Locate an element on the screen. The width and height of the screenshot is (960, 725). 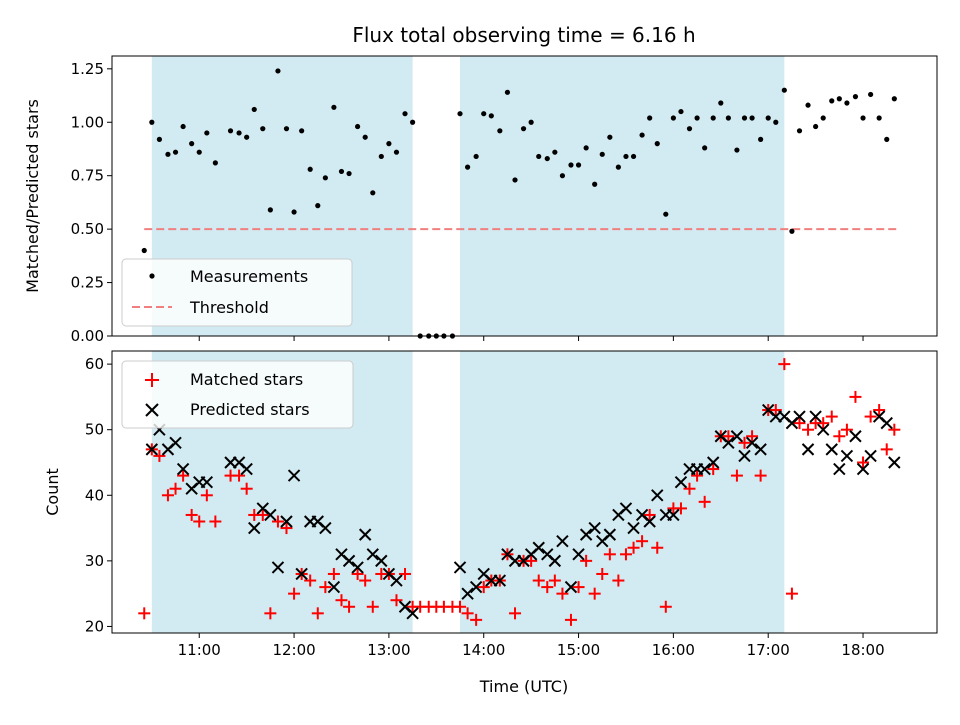
legend-matched-marker is located at coordinates (152, 380).